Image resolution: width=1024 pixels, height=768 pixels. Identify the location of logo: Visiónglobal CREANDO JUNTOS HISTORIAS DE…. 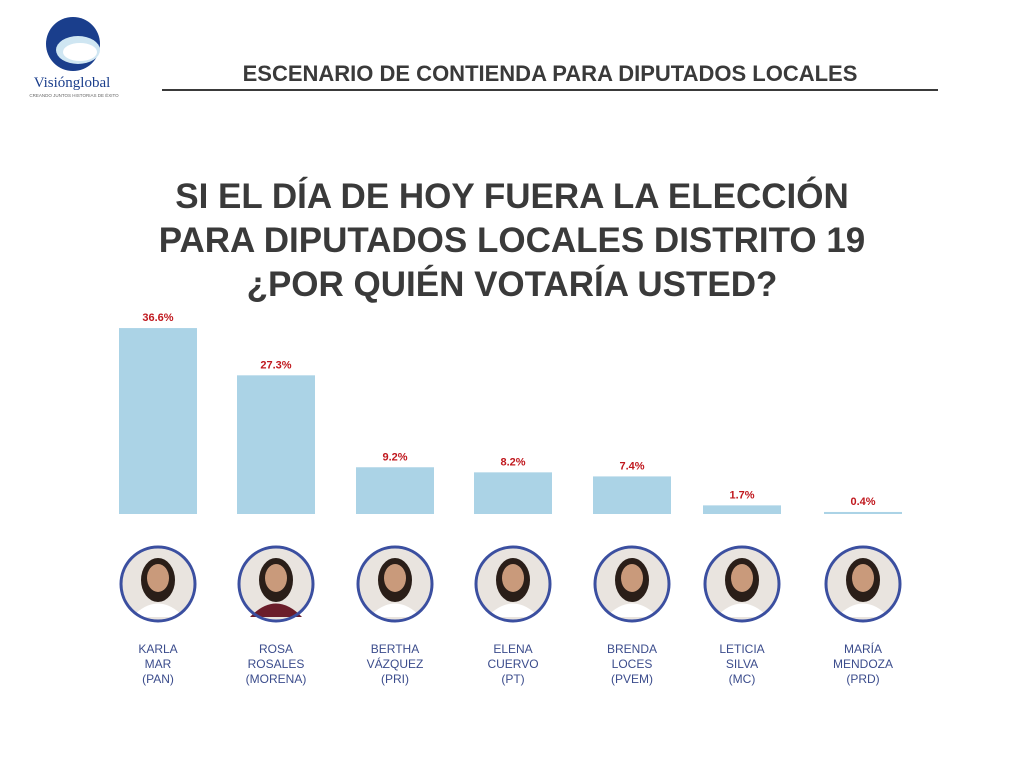
(74, 57).